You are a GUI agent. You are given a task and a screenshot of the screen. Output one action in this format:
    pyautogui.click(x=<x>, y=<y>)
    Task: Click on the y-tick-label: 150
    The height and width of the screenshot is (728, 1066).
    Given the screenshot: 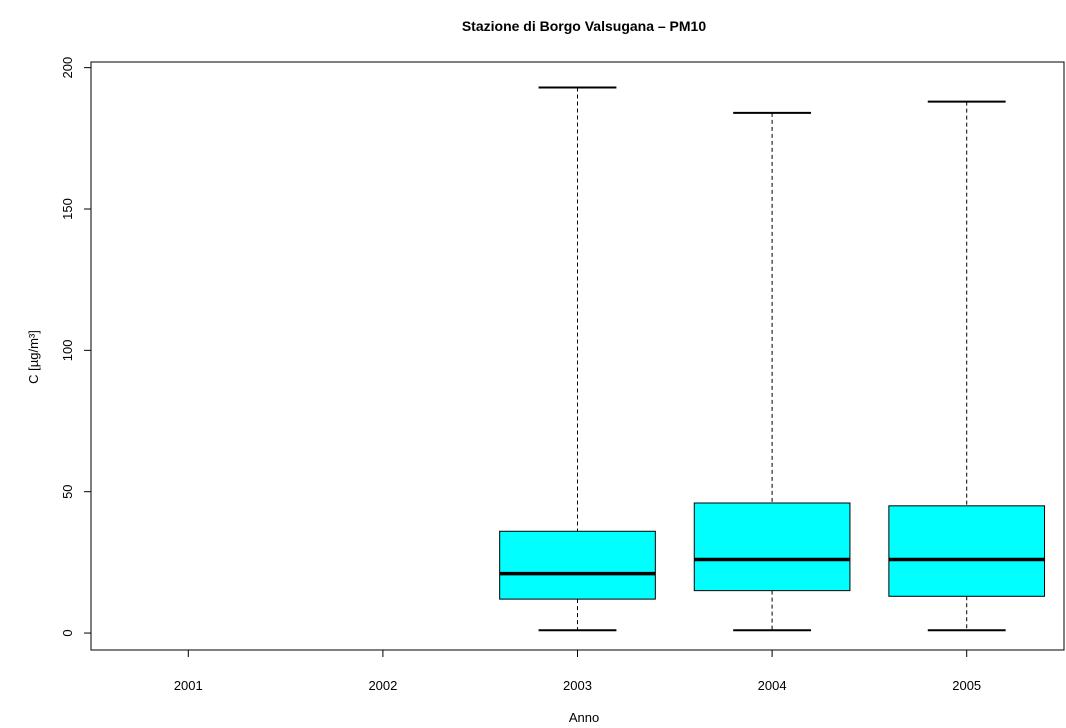 What is the action you would take?
    pyautogui.click(x=67, y=209)
    